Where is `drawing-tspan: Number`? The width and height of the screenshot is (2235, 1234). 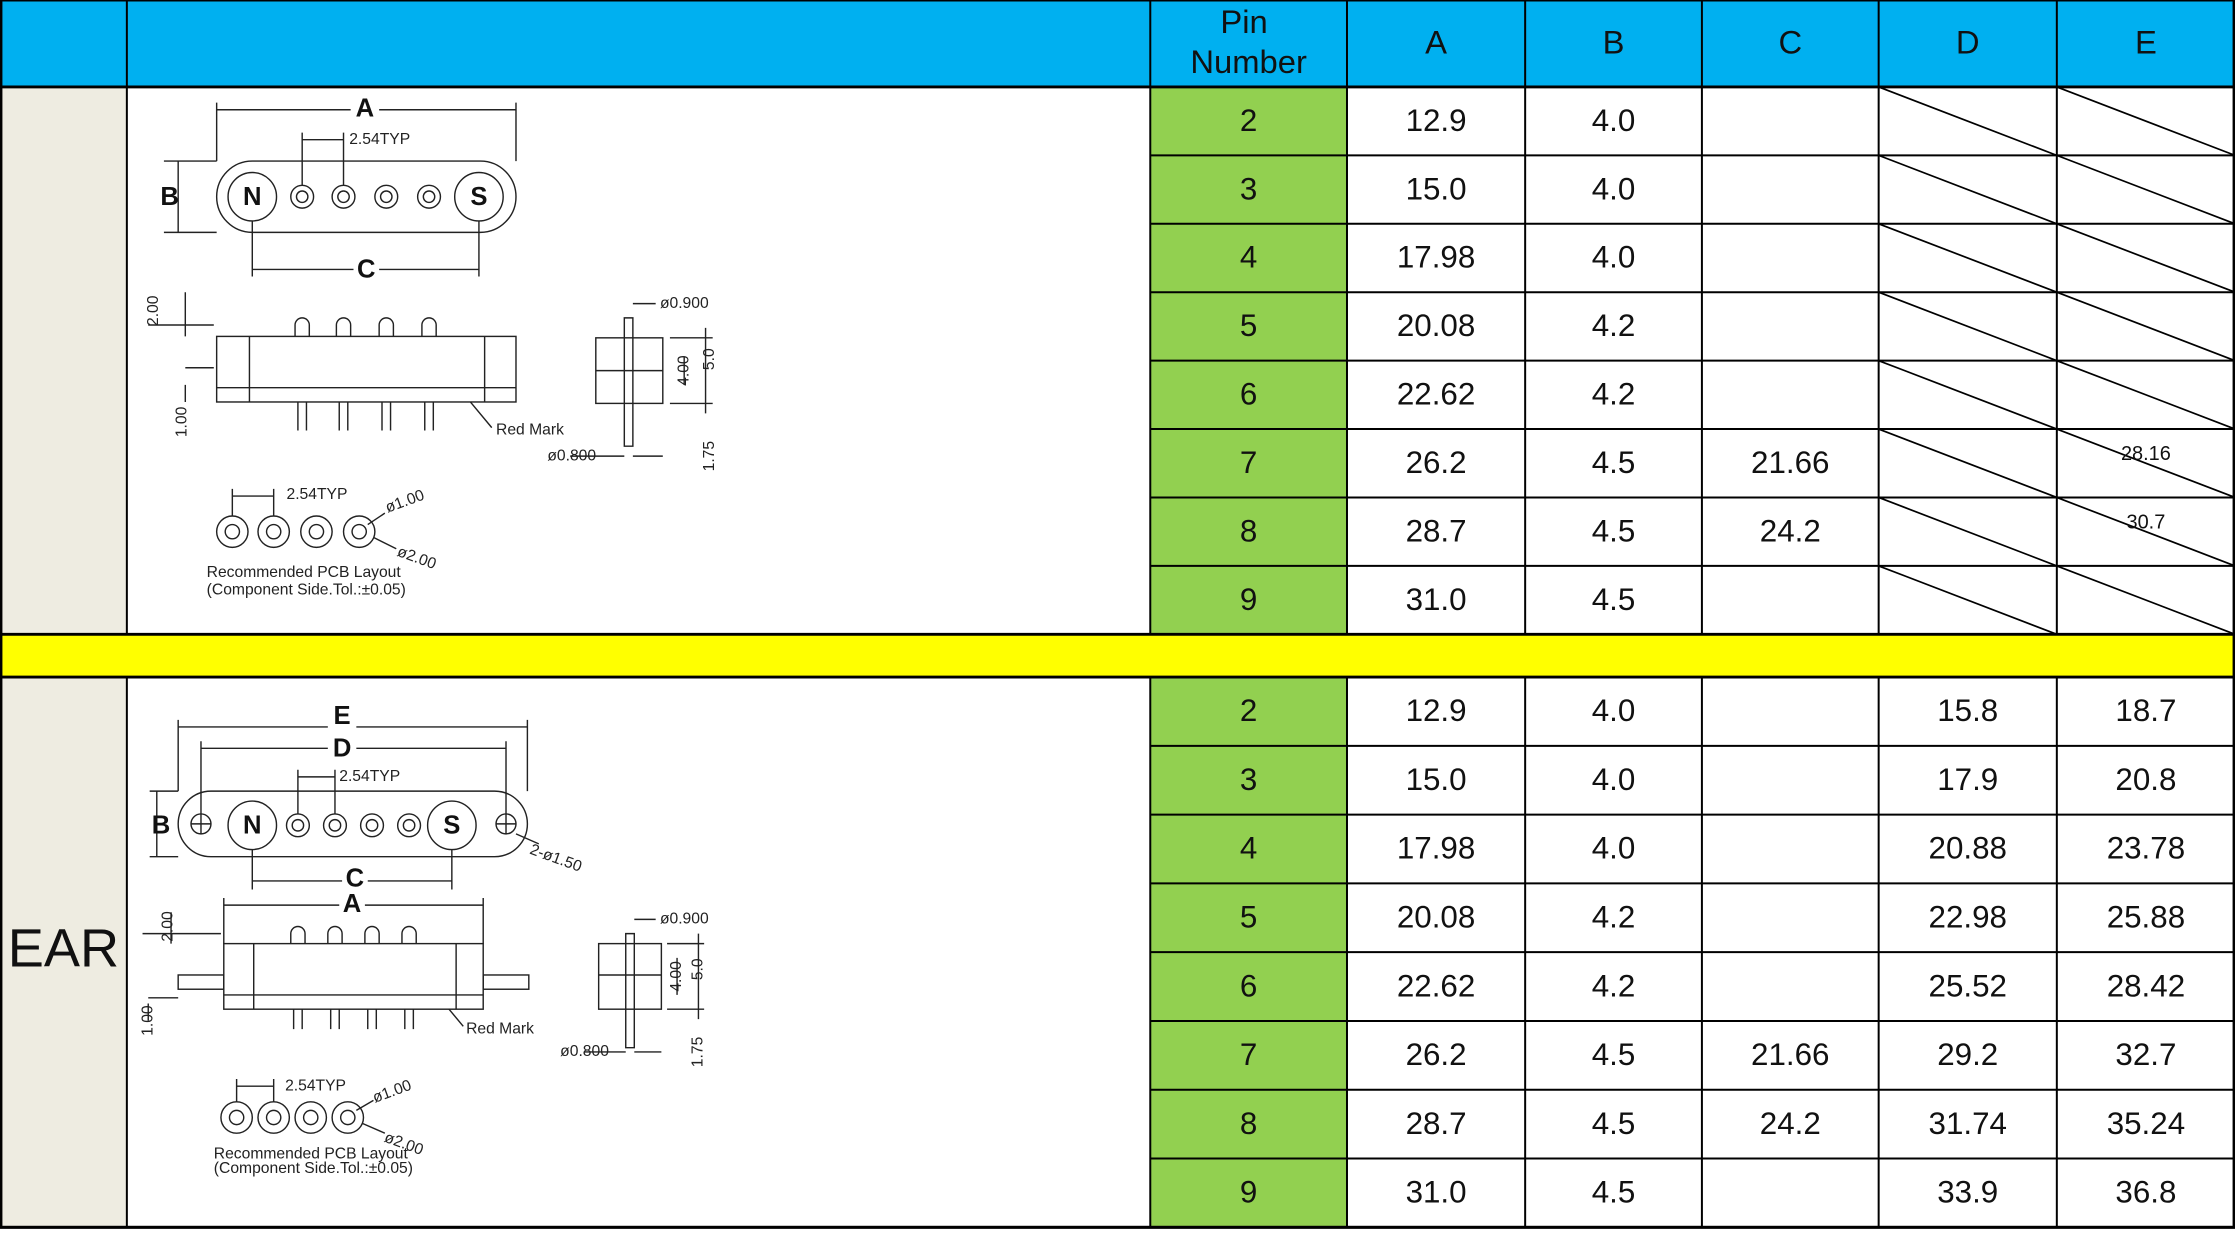
drawing-tspan: Number is located at coordinates (1248, 61).